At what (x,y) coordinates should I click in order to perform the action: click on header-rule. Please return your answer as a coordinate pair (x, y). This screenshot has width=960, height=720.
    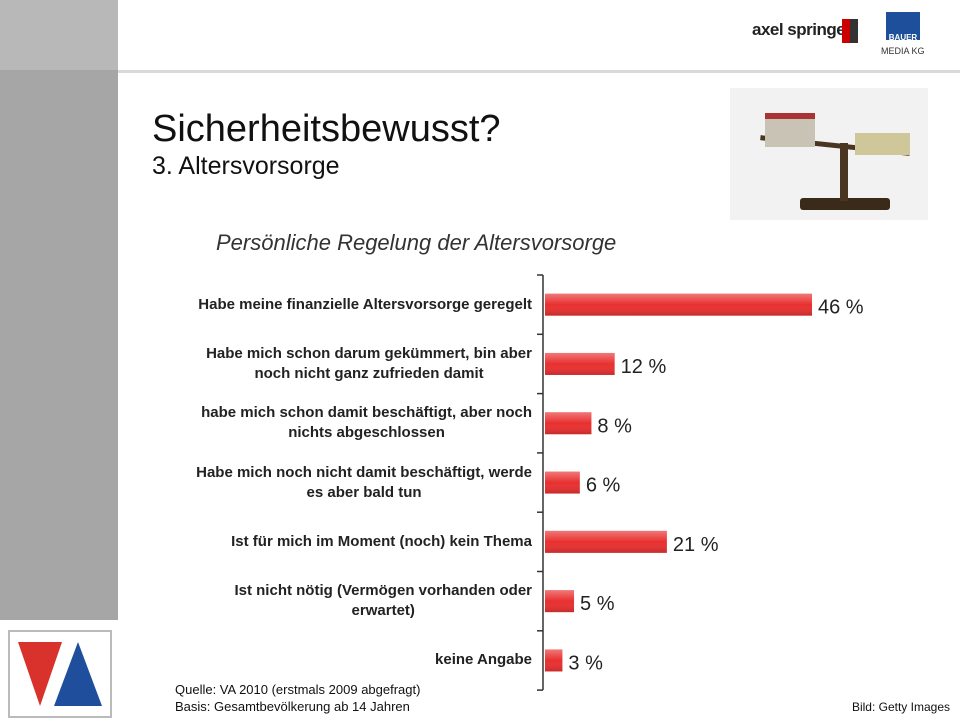
    Looking at the image, I should click on (539, 71).